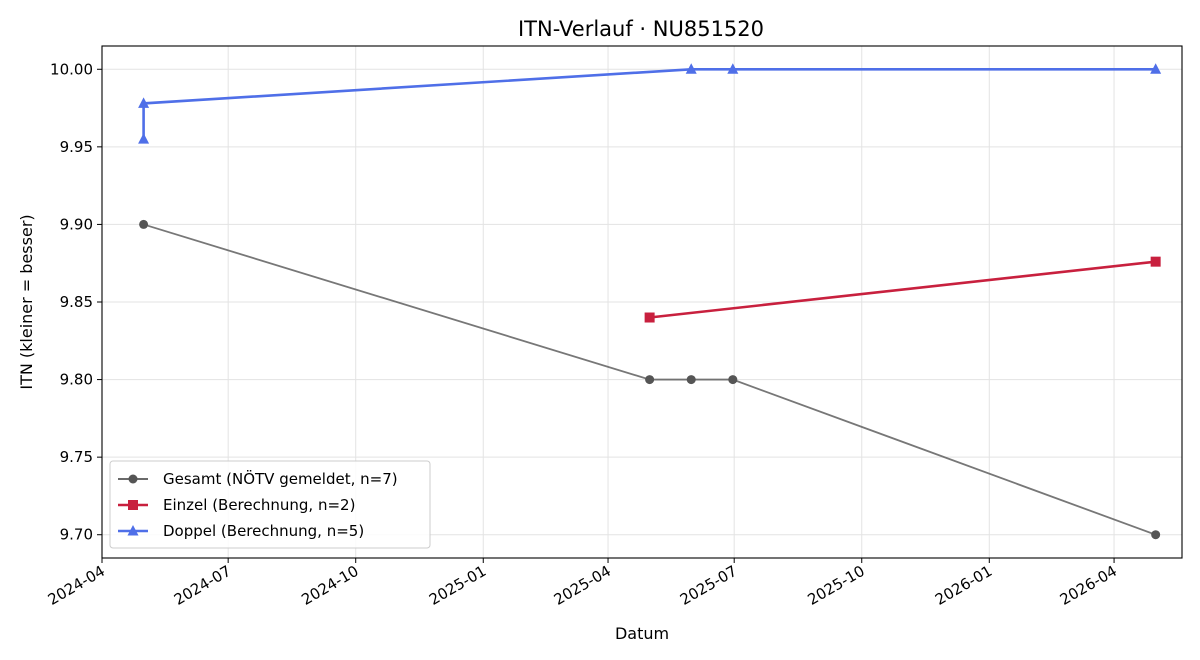 The image size is (1200, 660). I want to click on y-tick-label: 9.70, so click(76, 535).